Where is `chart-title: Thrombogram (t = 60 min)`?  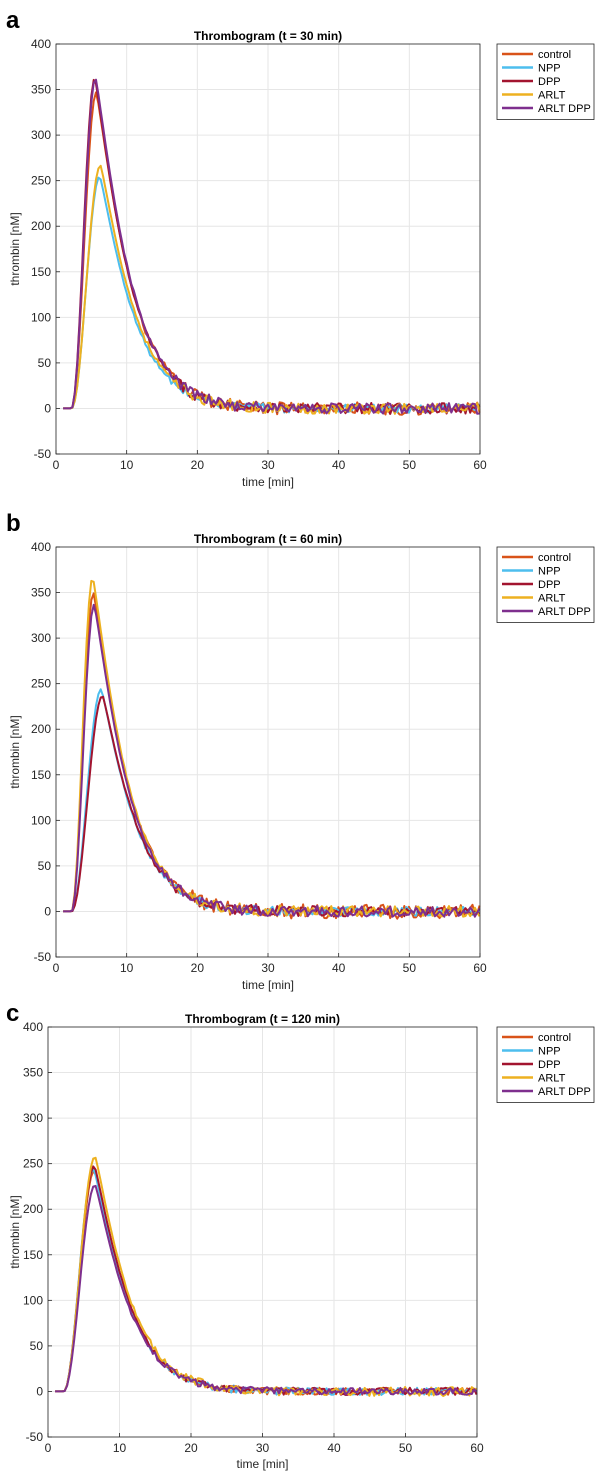
chart-title: Thrombogram (t = 60 min) is located at coordinates (268, 539).